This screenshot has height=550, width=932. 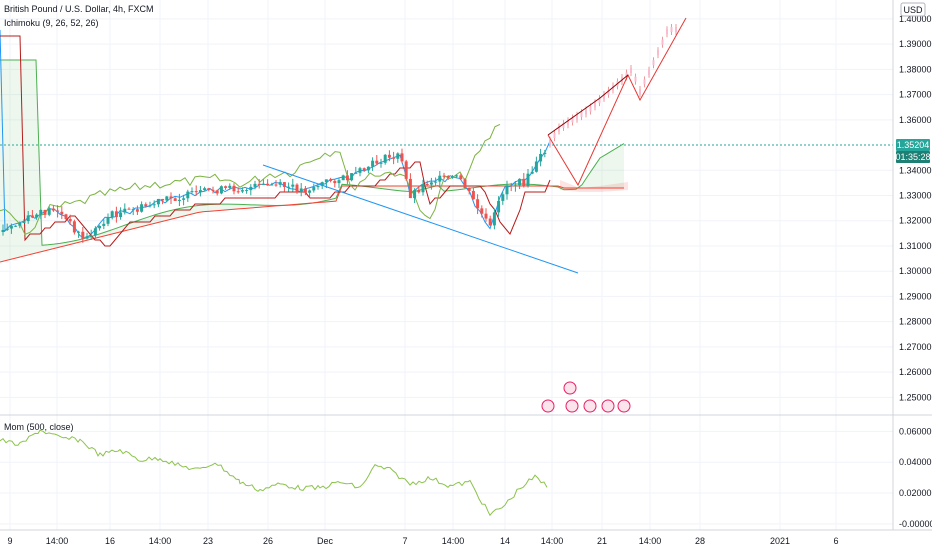 I want to click on price-badge: 1.35204, so click(x=913, y=145).